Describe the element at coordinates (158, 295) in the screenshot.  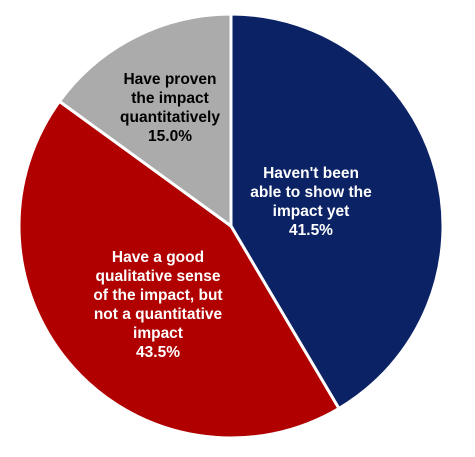
I see `slice-label-line: of the impact, but` at that location.